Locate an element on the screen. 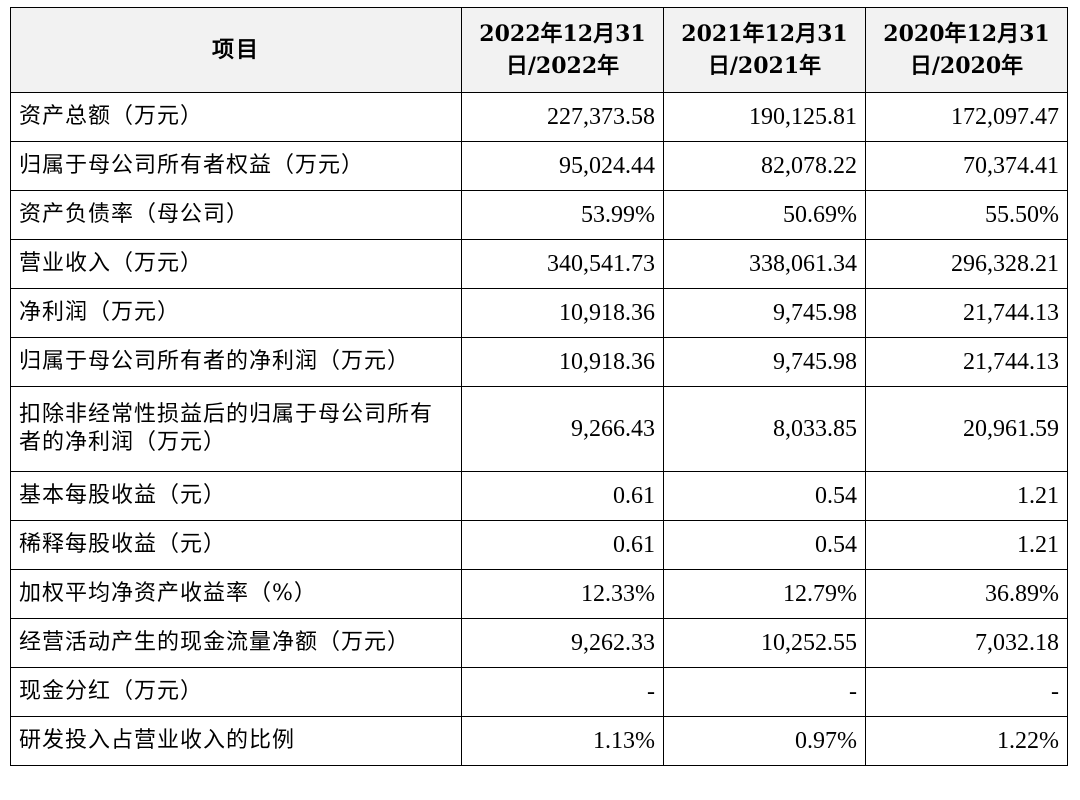  cell-2021: 12.79% is located at coordinates (764, 594).